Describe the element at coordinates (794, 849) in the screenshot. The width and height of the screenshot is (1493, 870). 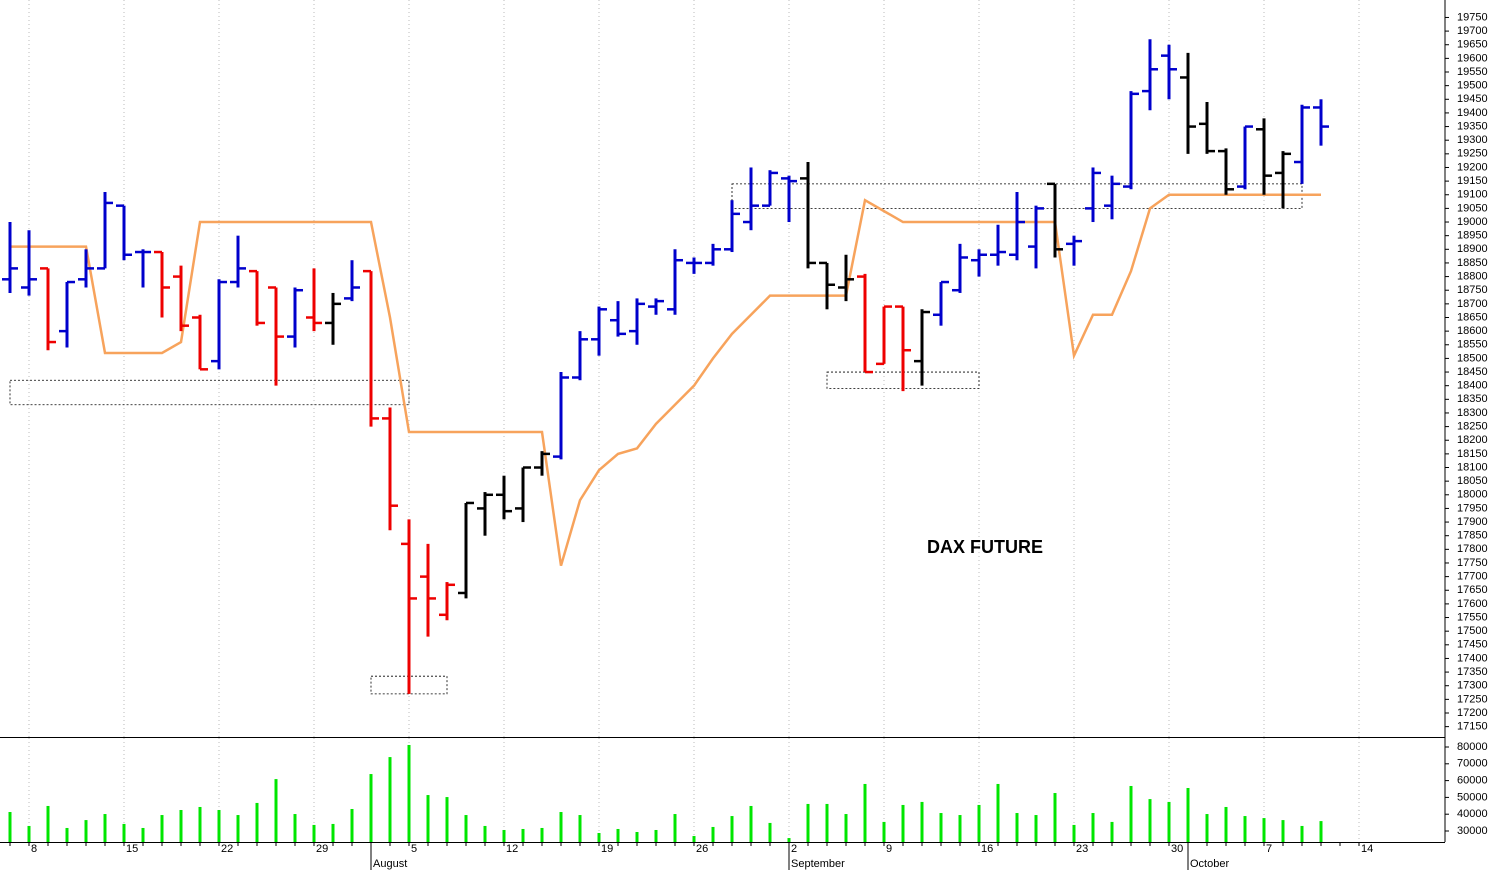
I see `x-tick-label: 2` at that location.